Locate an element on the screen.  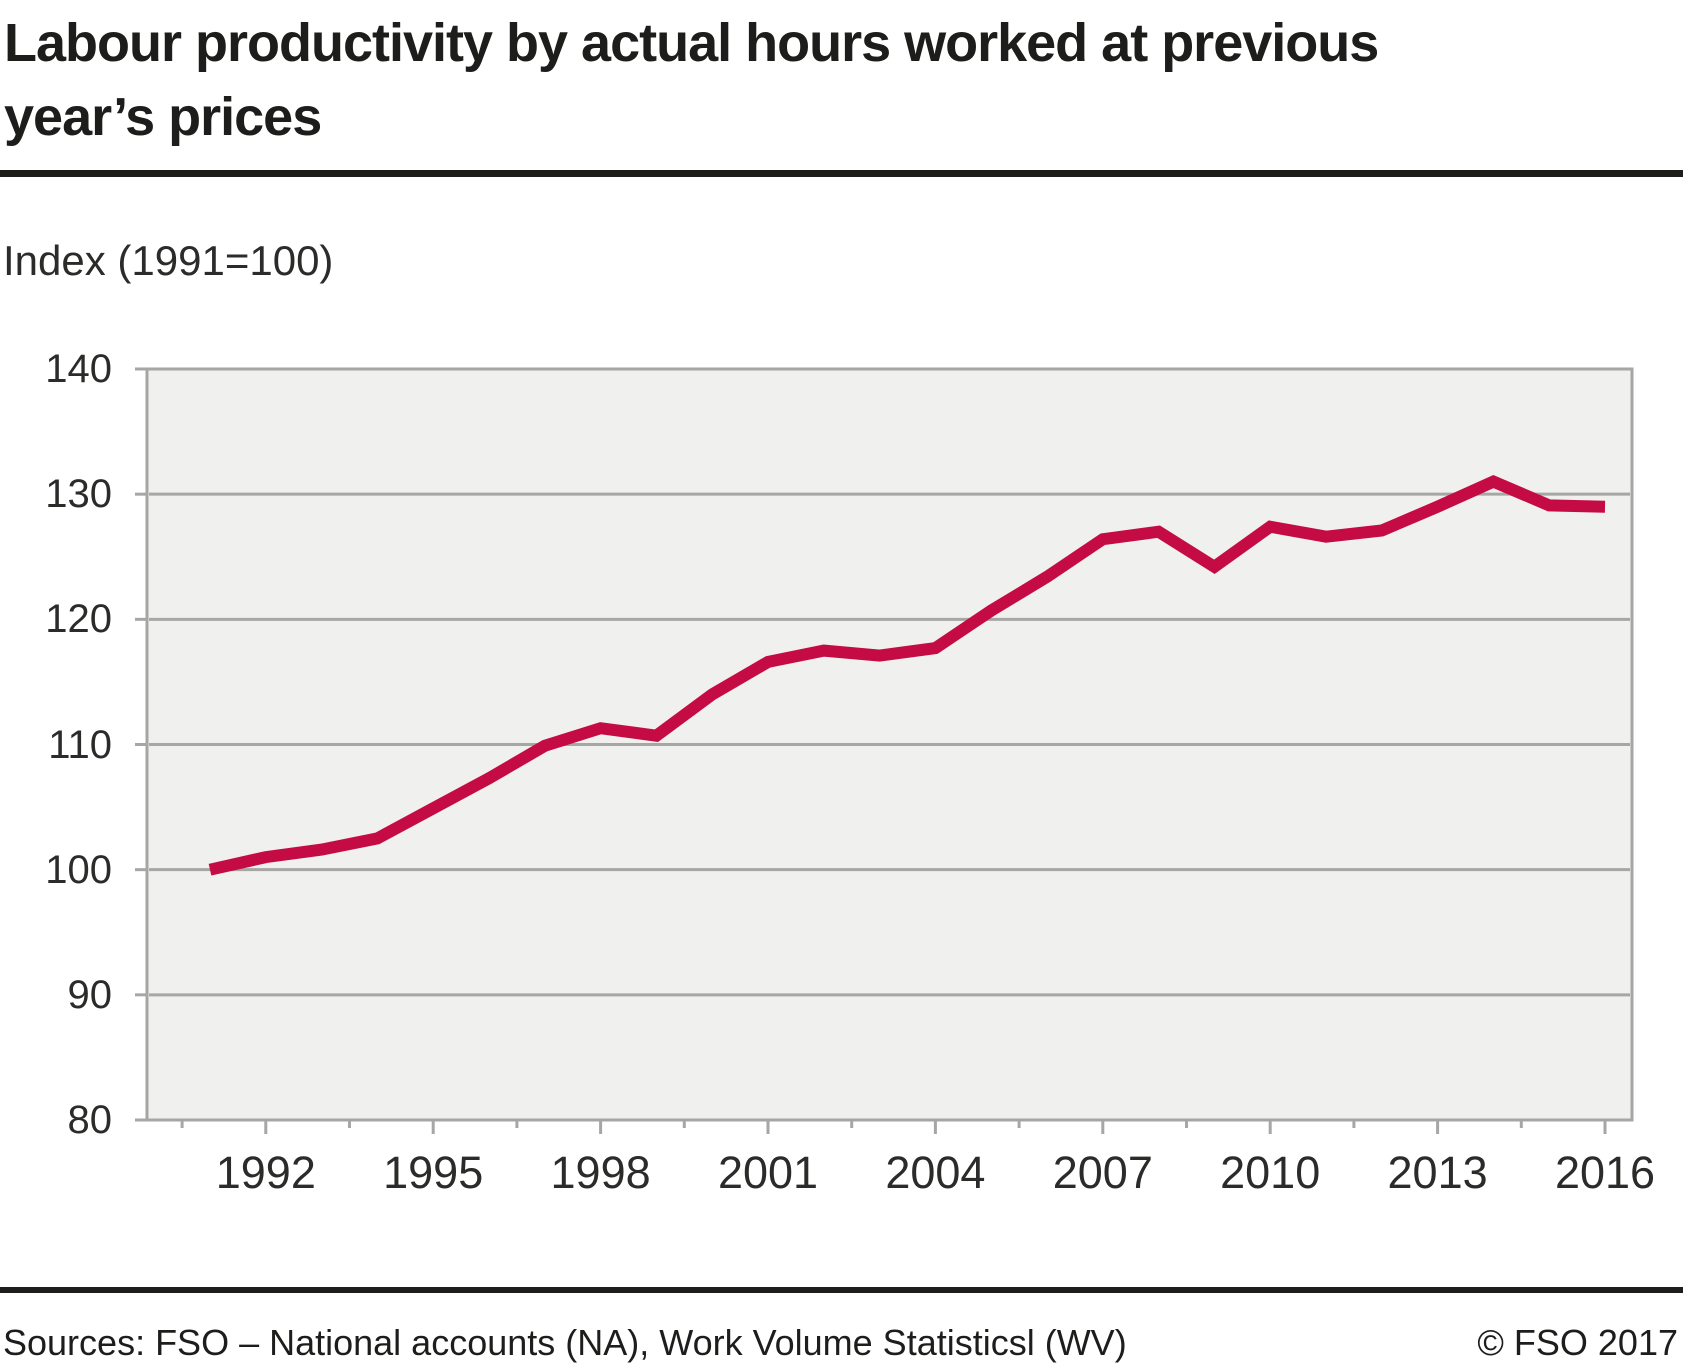
y-axis-label-100: 100 is located at coordinates (78, 869).